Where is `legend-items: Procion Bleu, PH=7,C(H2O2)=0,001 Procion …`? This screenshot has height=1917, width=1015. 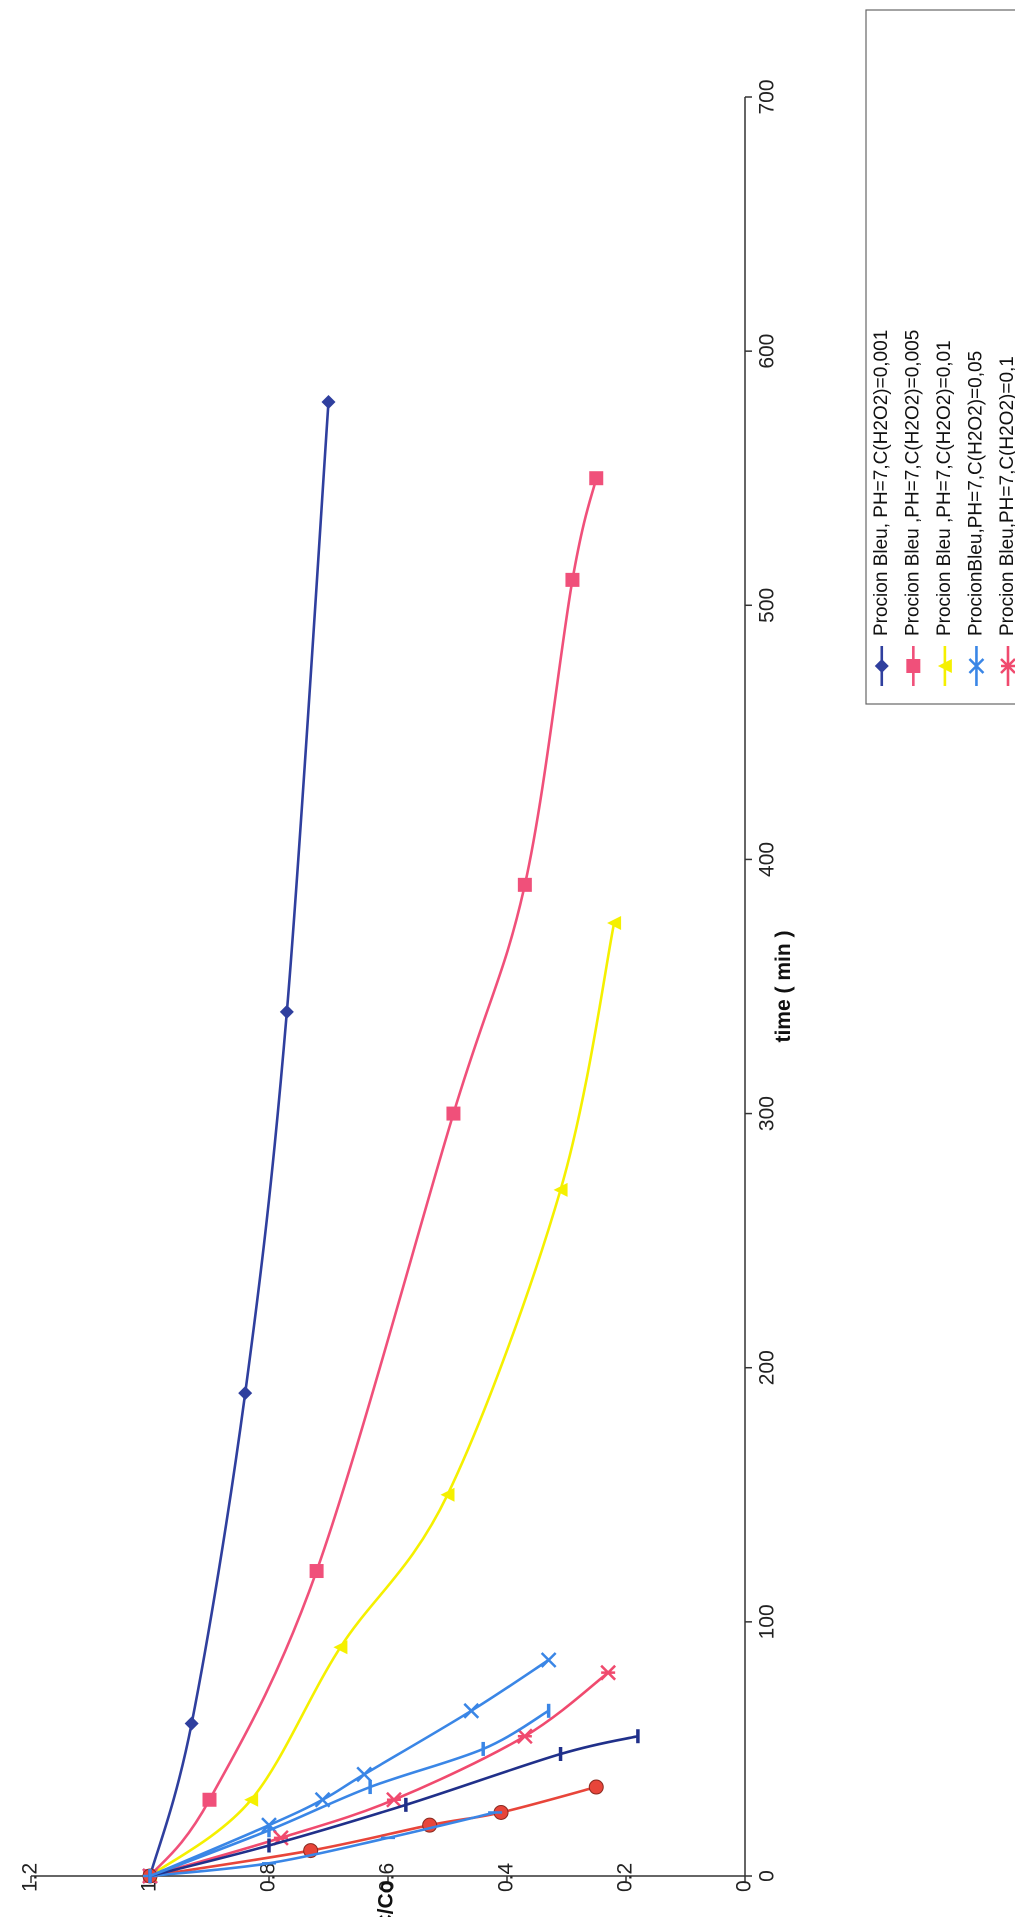 legend-items: Procion Bleu, PH=7,C(H2O2)=0,001 Procion … is located at coordinates (943, 508).